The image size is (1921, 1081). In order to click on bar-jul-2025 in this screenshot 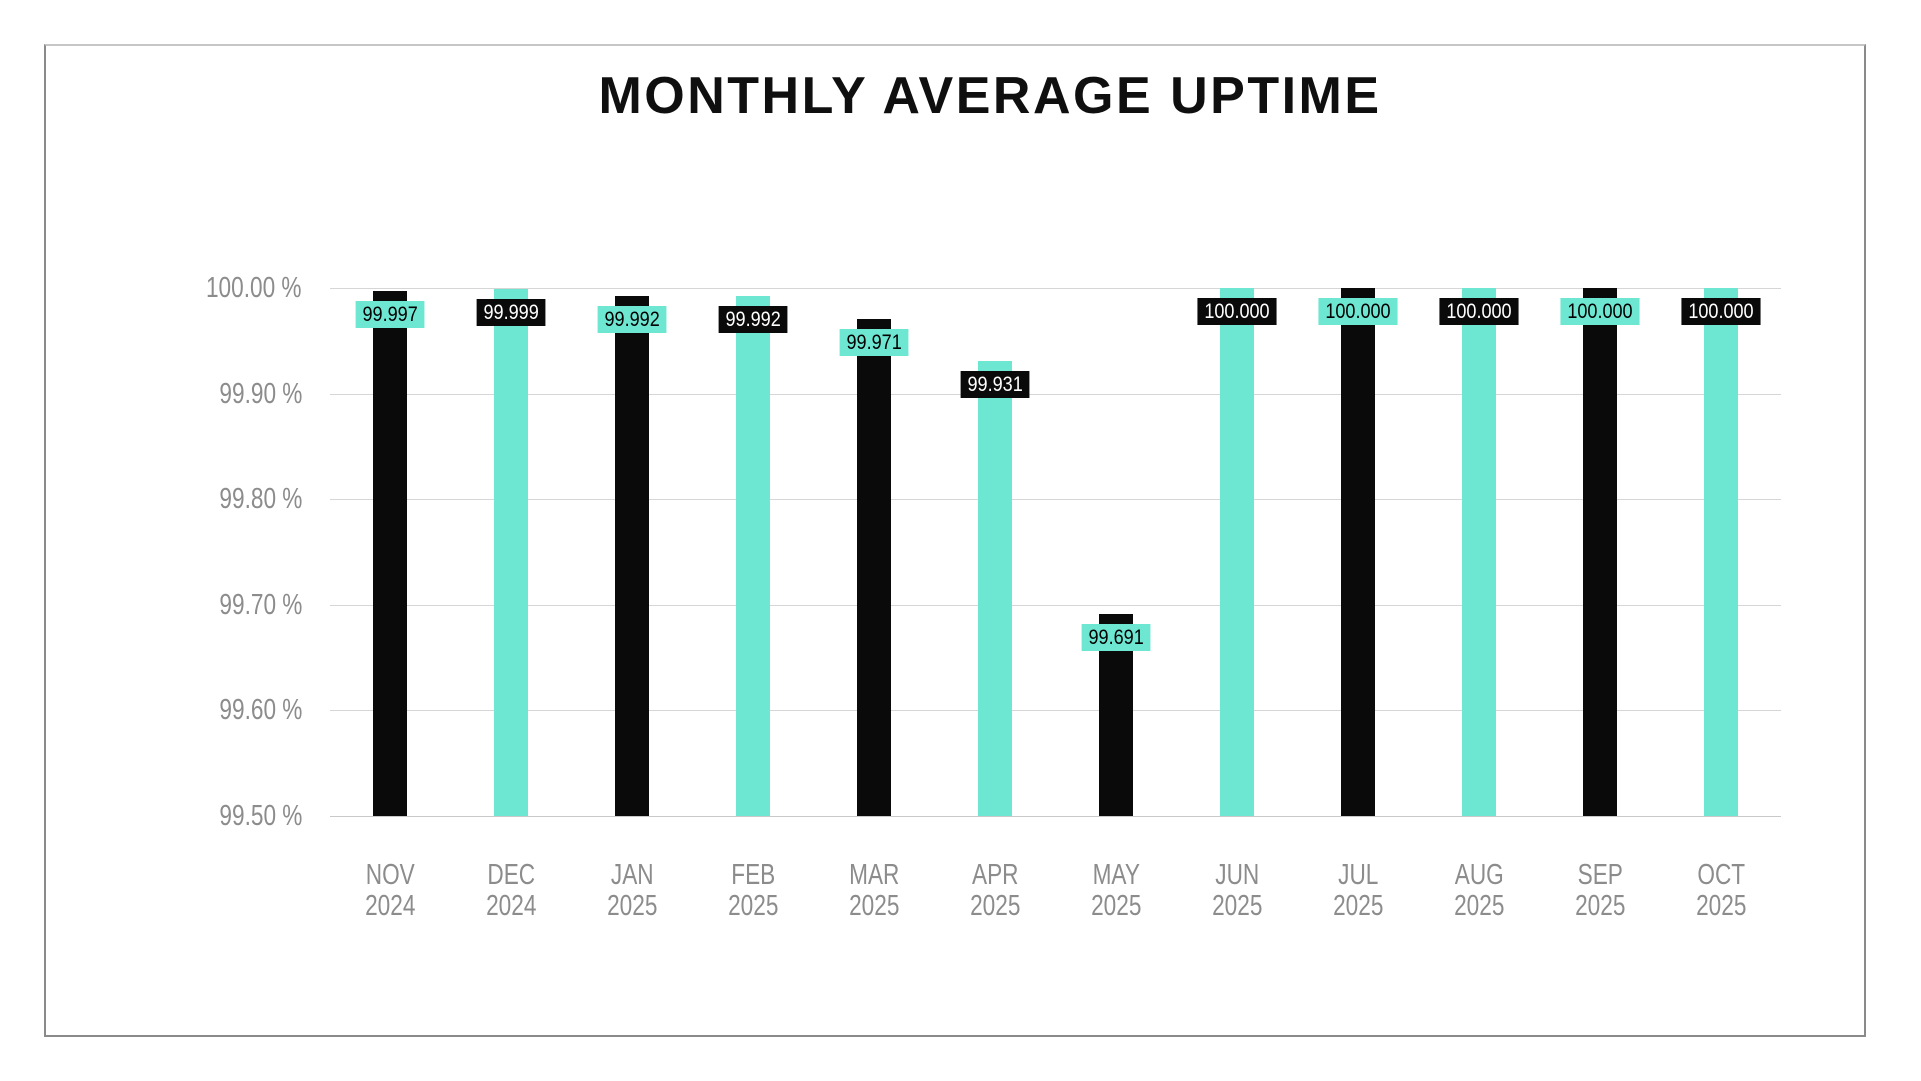, I will do `click(1358, 552)`.